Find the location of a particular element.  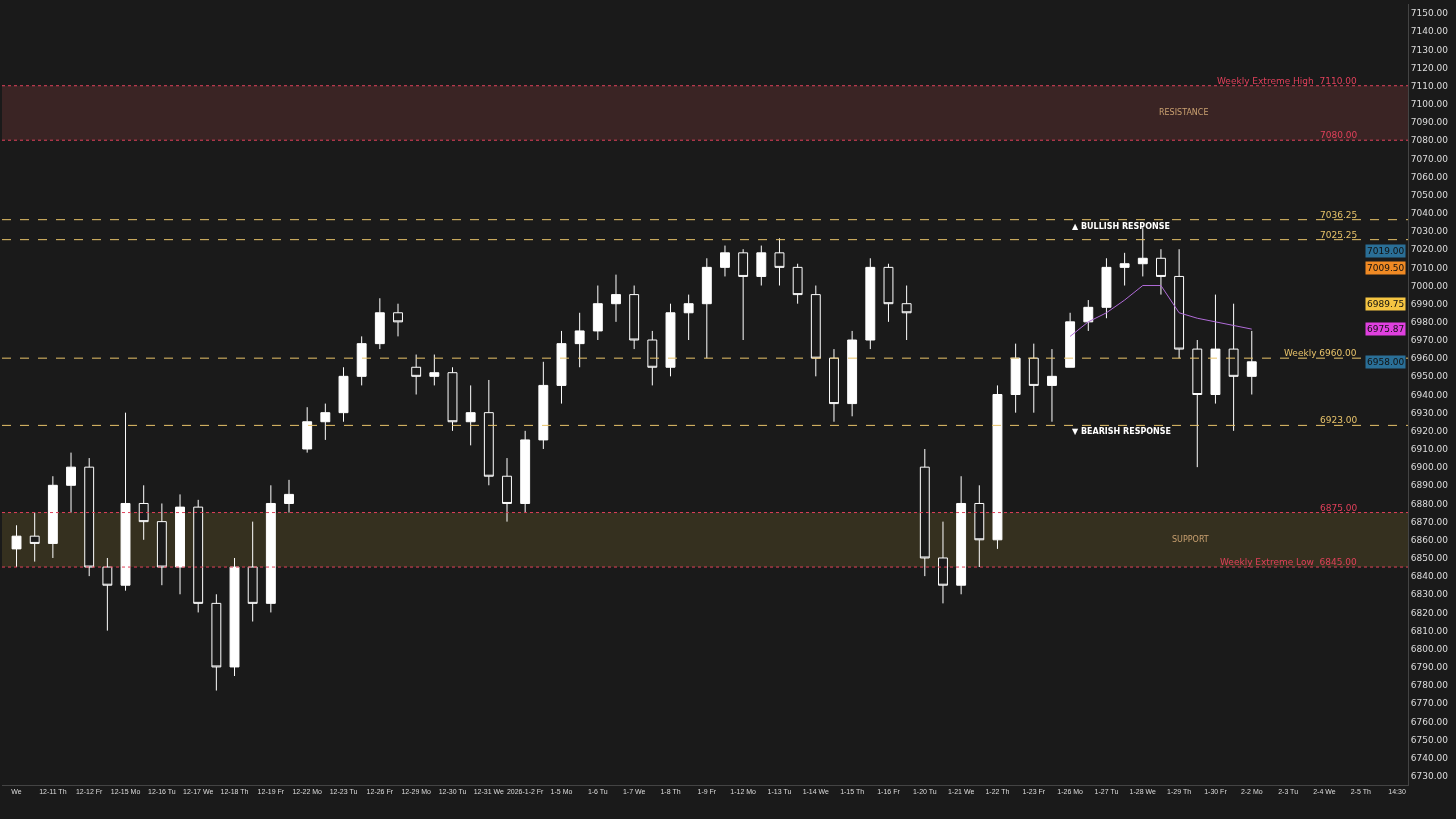

y-tick-label: 7000.00 is located at coordinates (1429, 285).